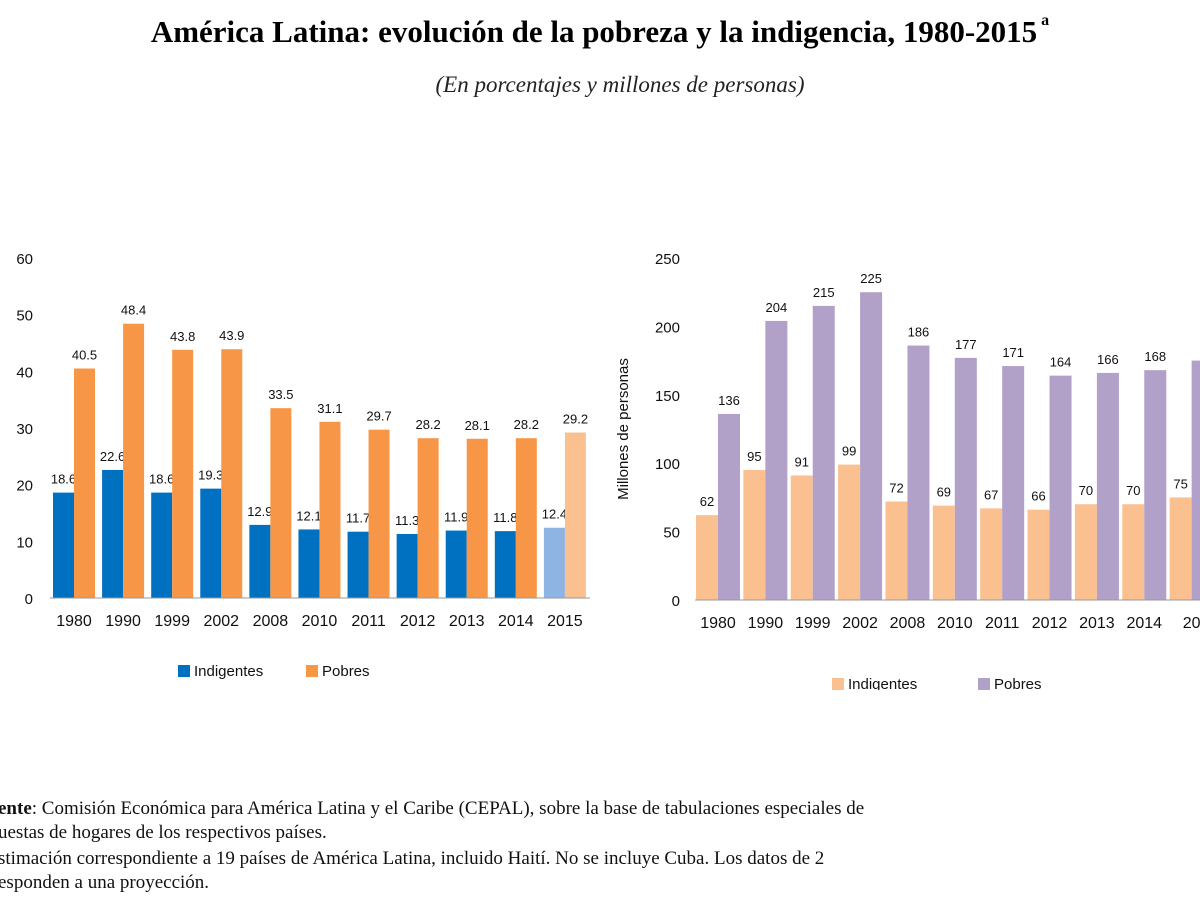 The image size is (1200, 900). What do you see at coordinates (620, 84) in the screenshot?
I see `chart-subtitle: (En porcentajes y millones de personas)` at bounding box center [620, 84].